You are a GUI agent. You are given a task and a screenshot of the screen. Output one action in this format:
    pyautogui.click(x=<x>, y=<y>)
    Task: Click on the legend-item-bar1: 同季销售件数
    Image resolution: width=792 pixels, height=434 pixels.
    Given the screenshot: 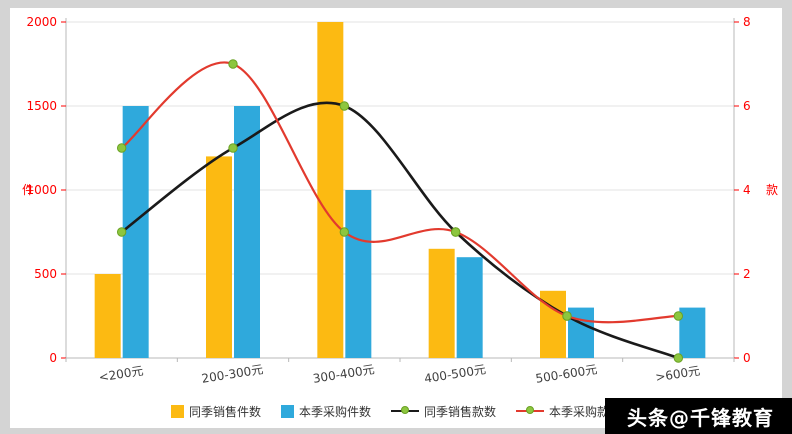 What is the action you would take?
    pyautogui.click(x=215, y=411)
    